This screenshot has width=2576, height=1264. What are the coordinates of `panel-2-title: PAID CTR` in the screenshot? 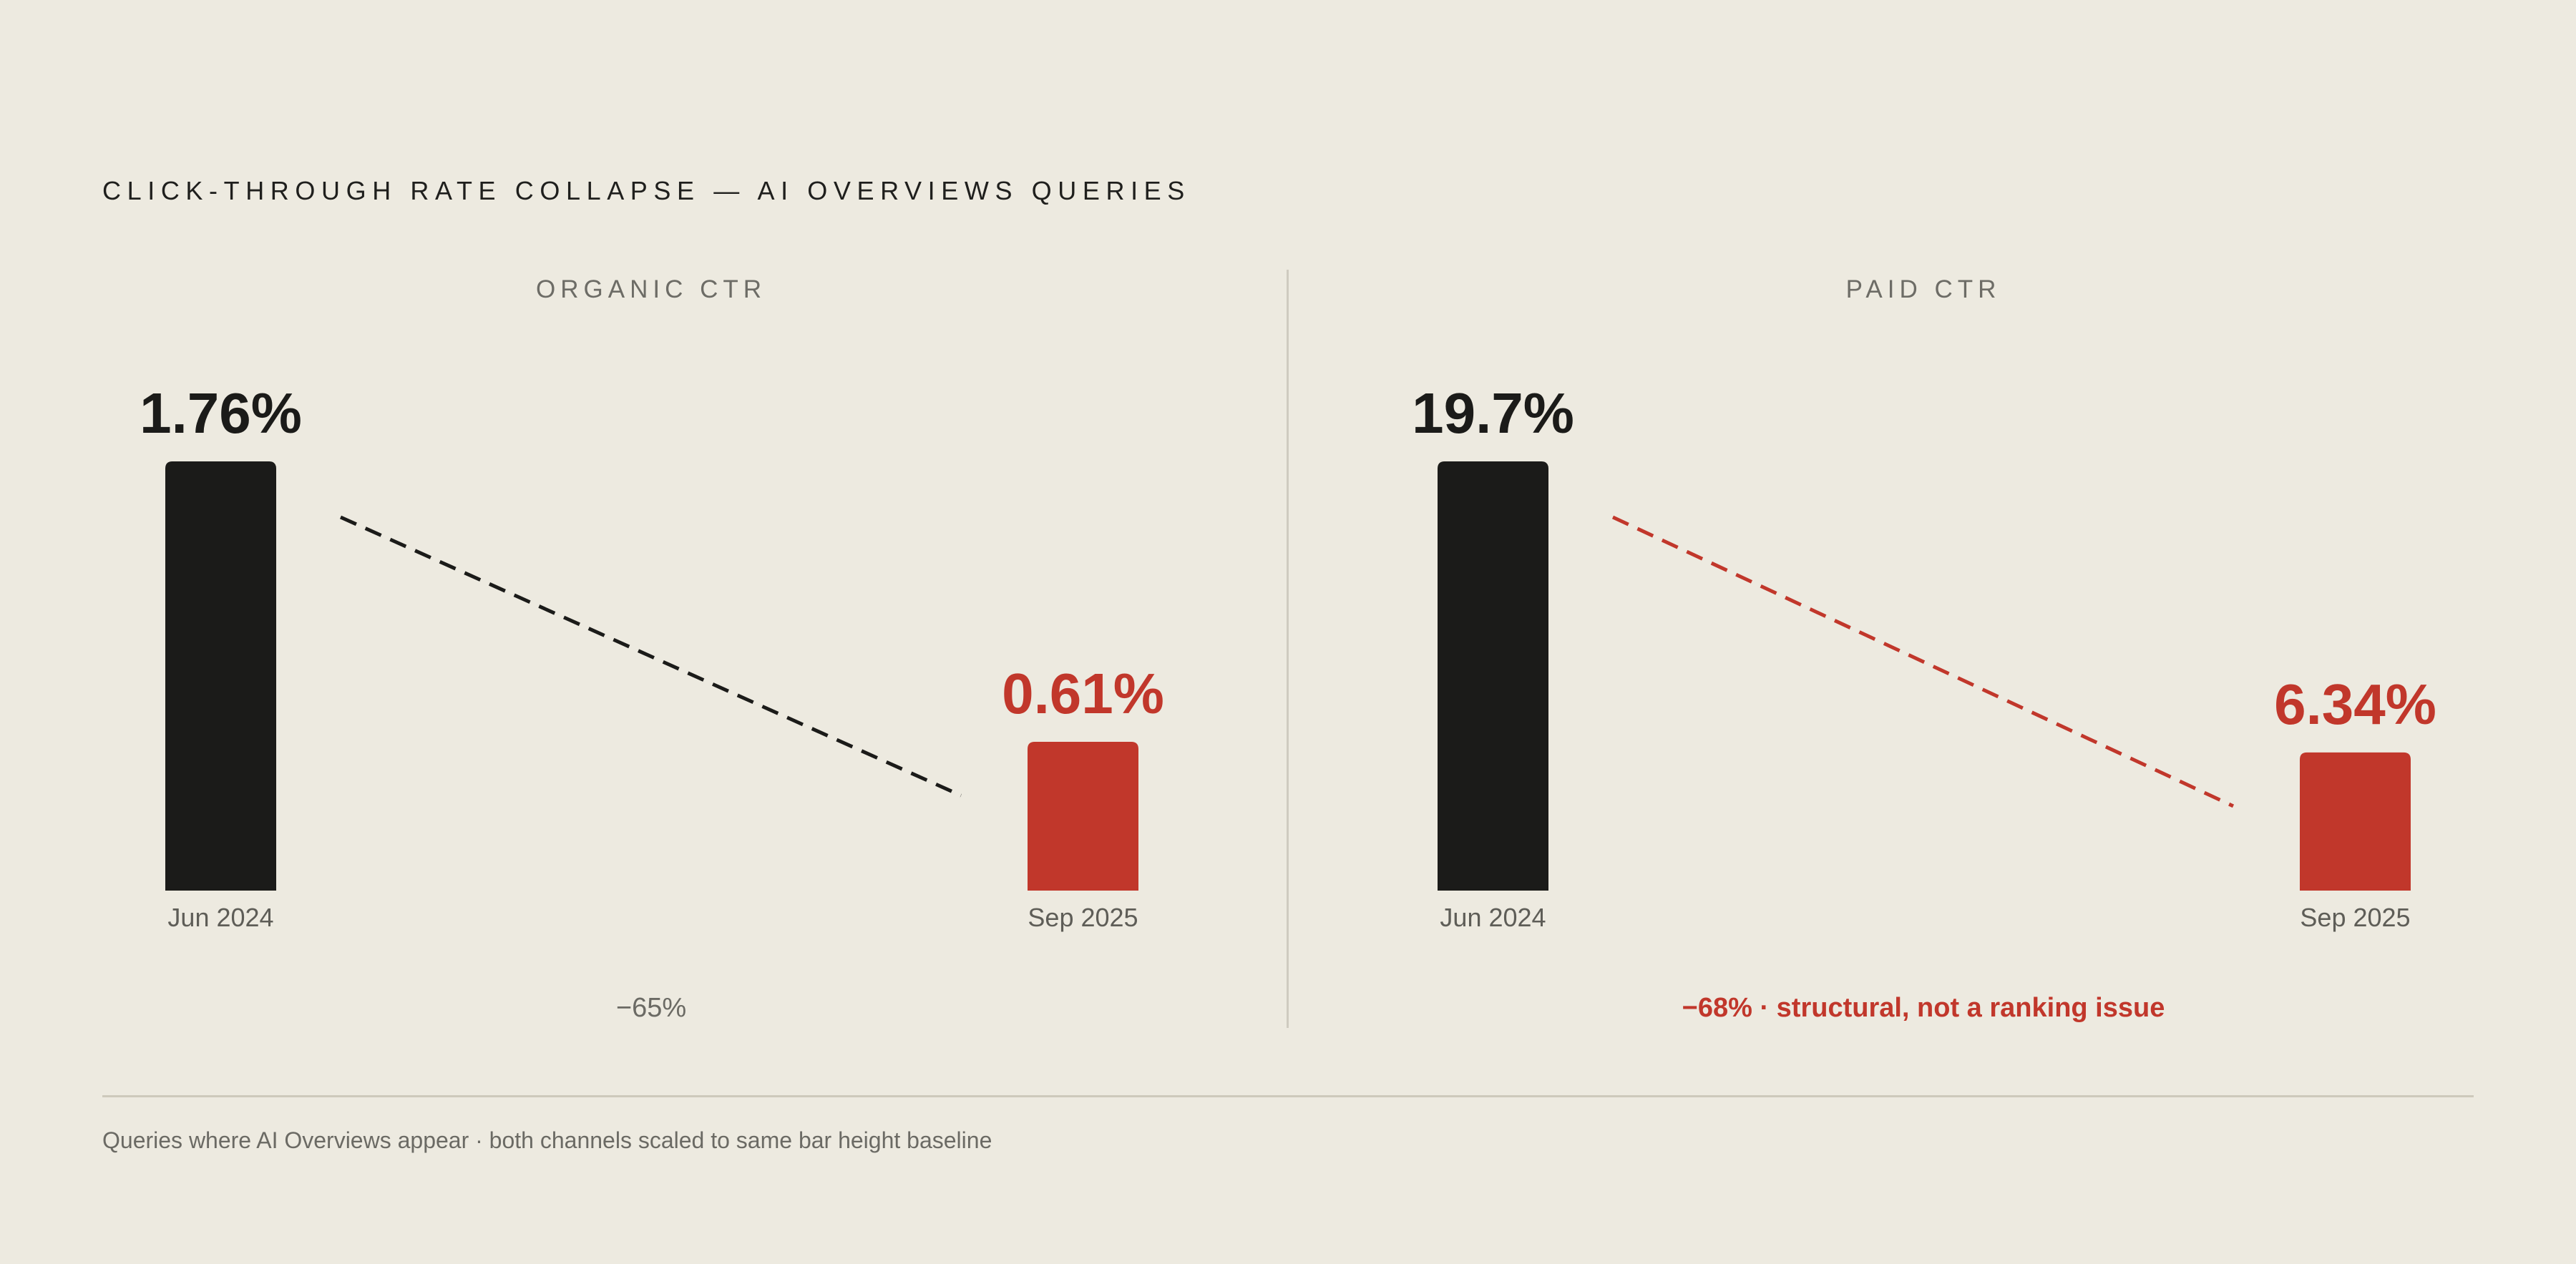 It's located at (1923, 289).